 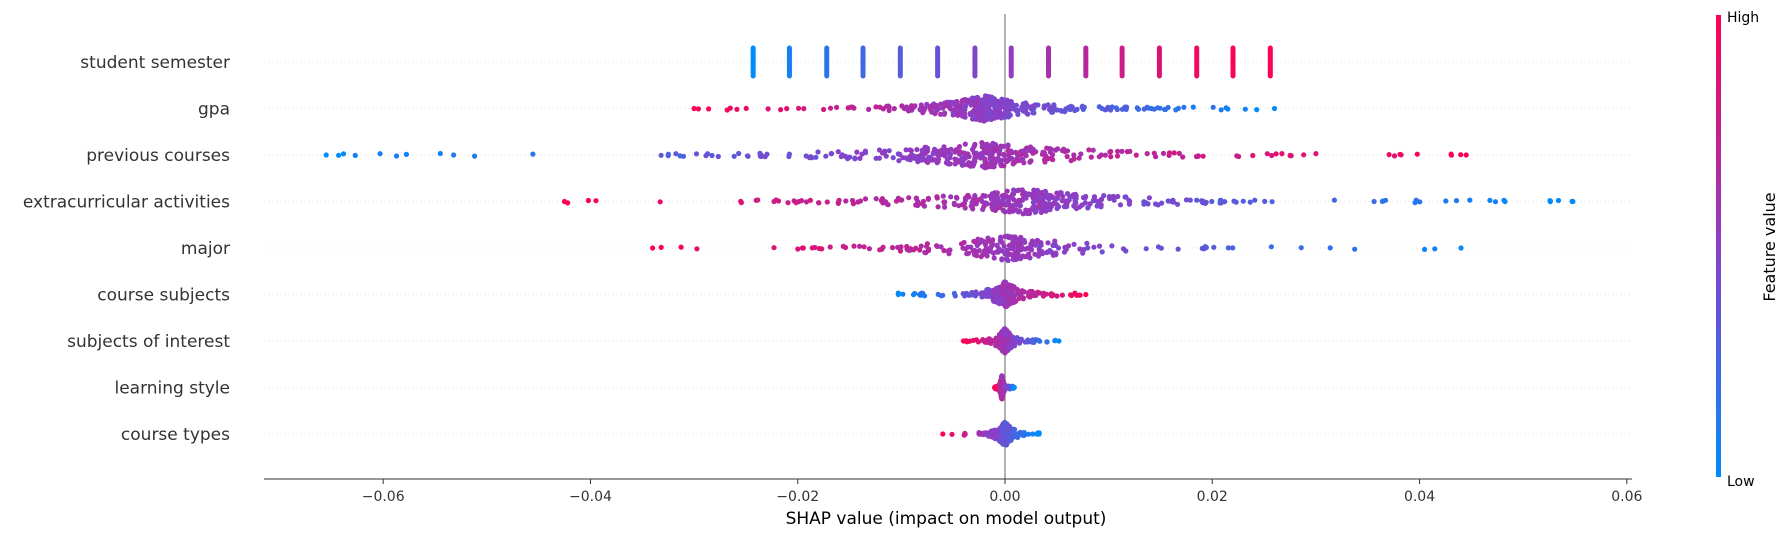 What do you see at coordinates (1004, 497) in the screenshot?
I see `x-tick-label: 0.00` at bounding box center [1004, 497].